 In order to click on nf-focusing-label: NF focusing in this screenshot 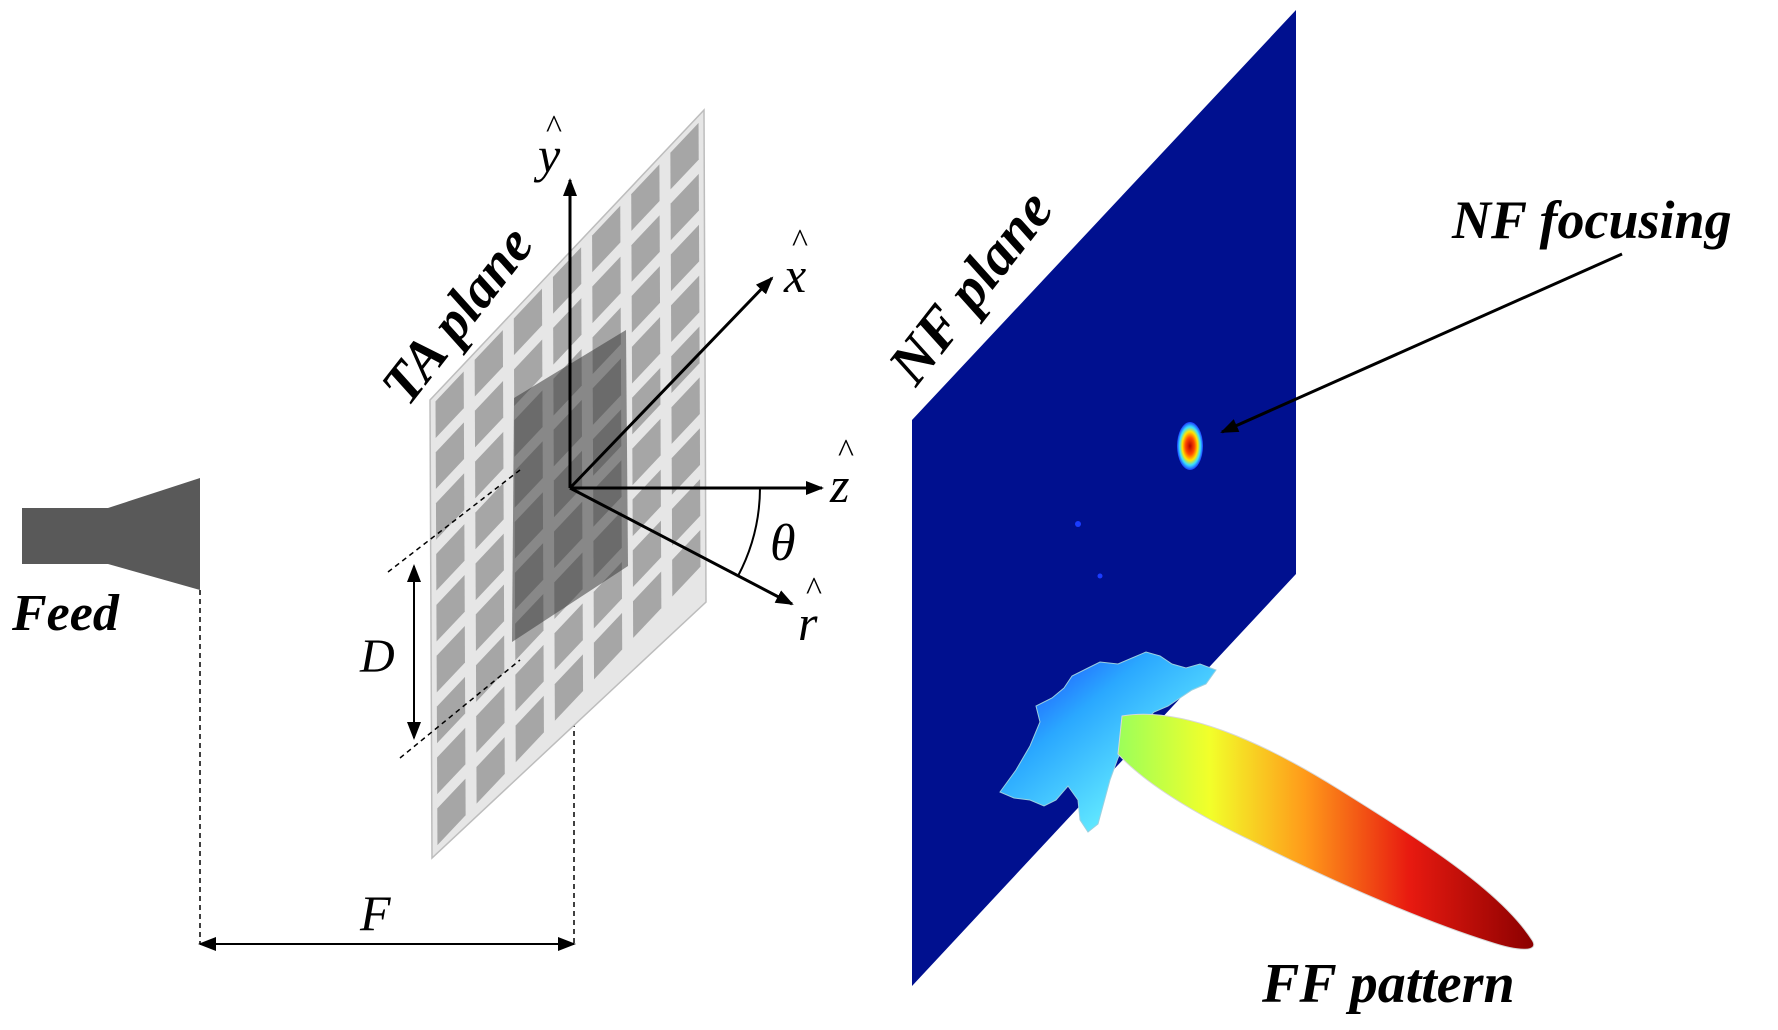, I will do `click(1591, 220)`.